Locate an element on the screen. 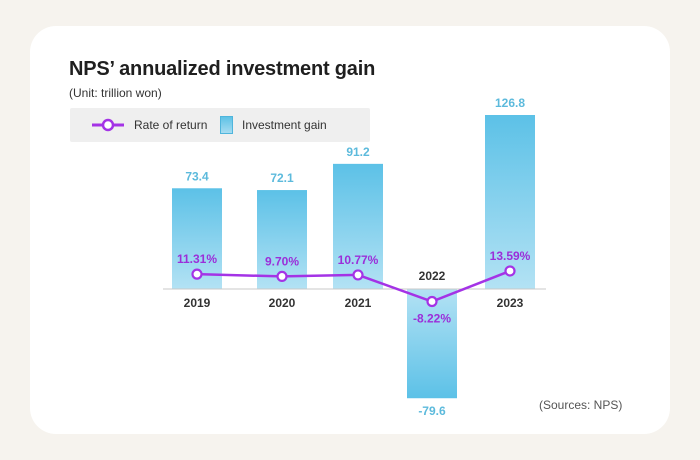 This screenshot has height=460, width=700. rate-label-2023: 13.59% is located at coordinates (510, 256).